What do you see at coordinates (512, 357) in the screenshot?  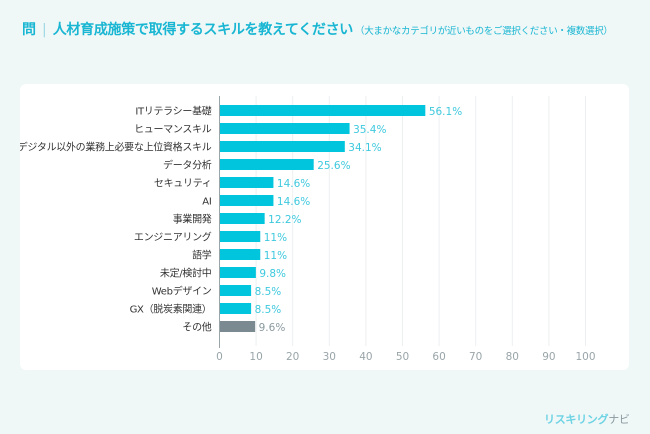 I see `x-tick-label: 80` at bounding box center [512, 357].